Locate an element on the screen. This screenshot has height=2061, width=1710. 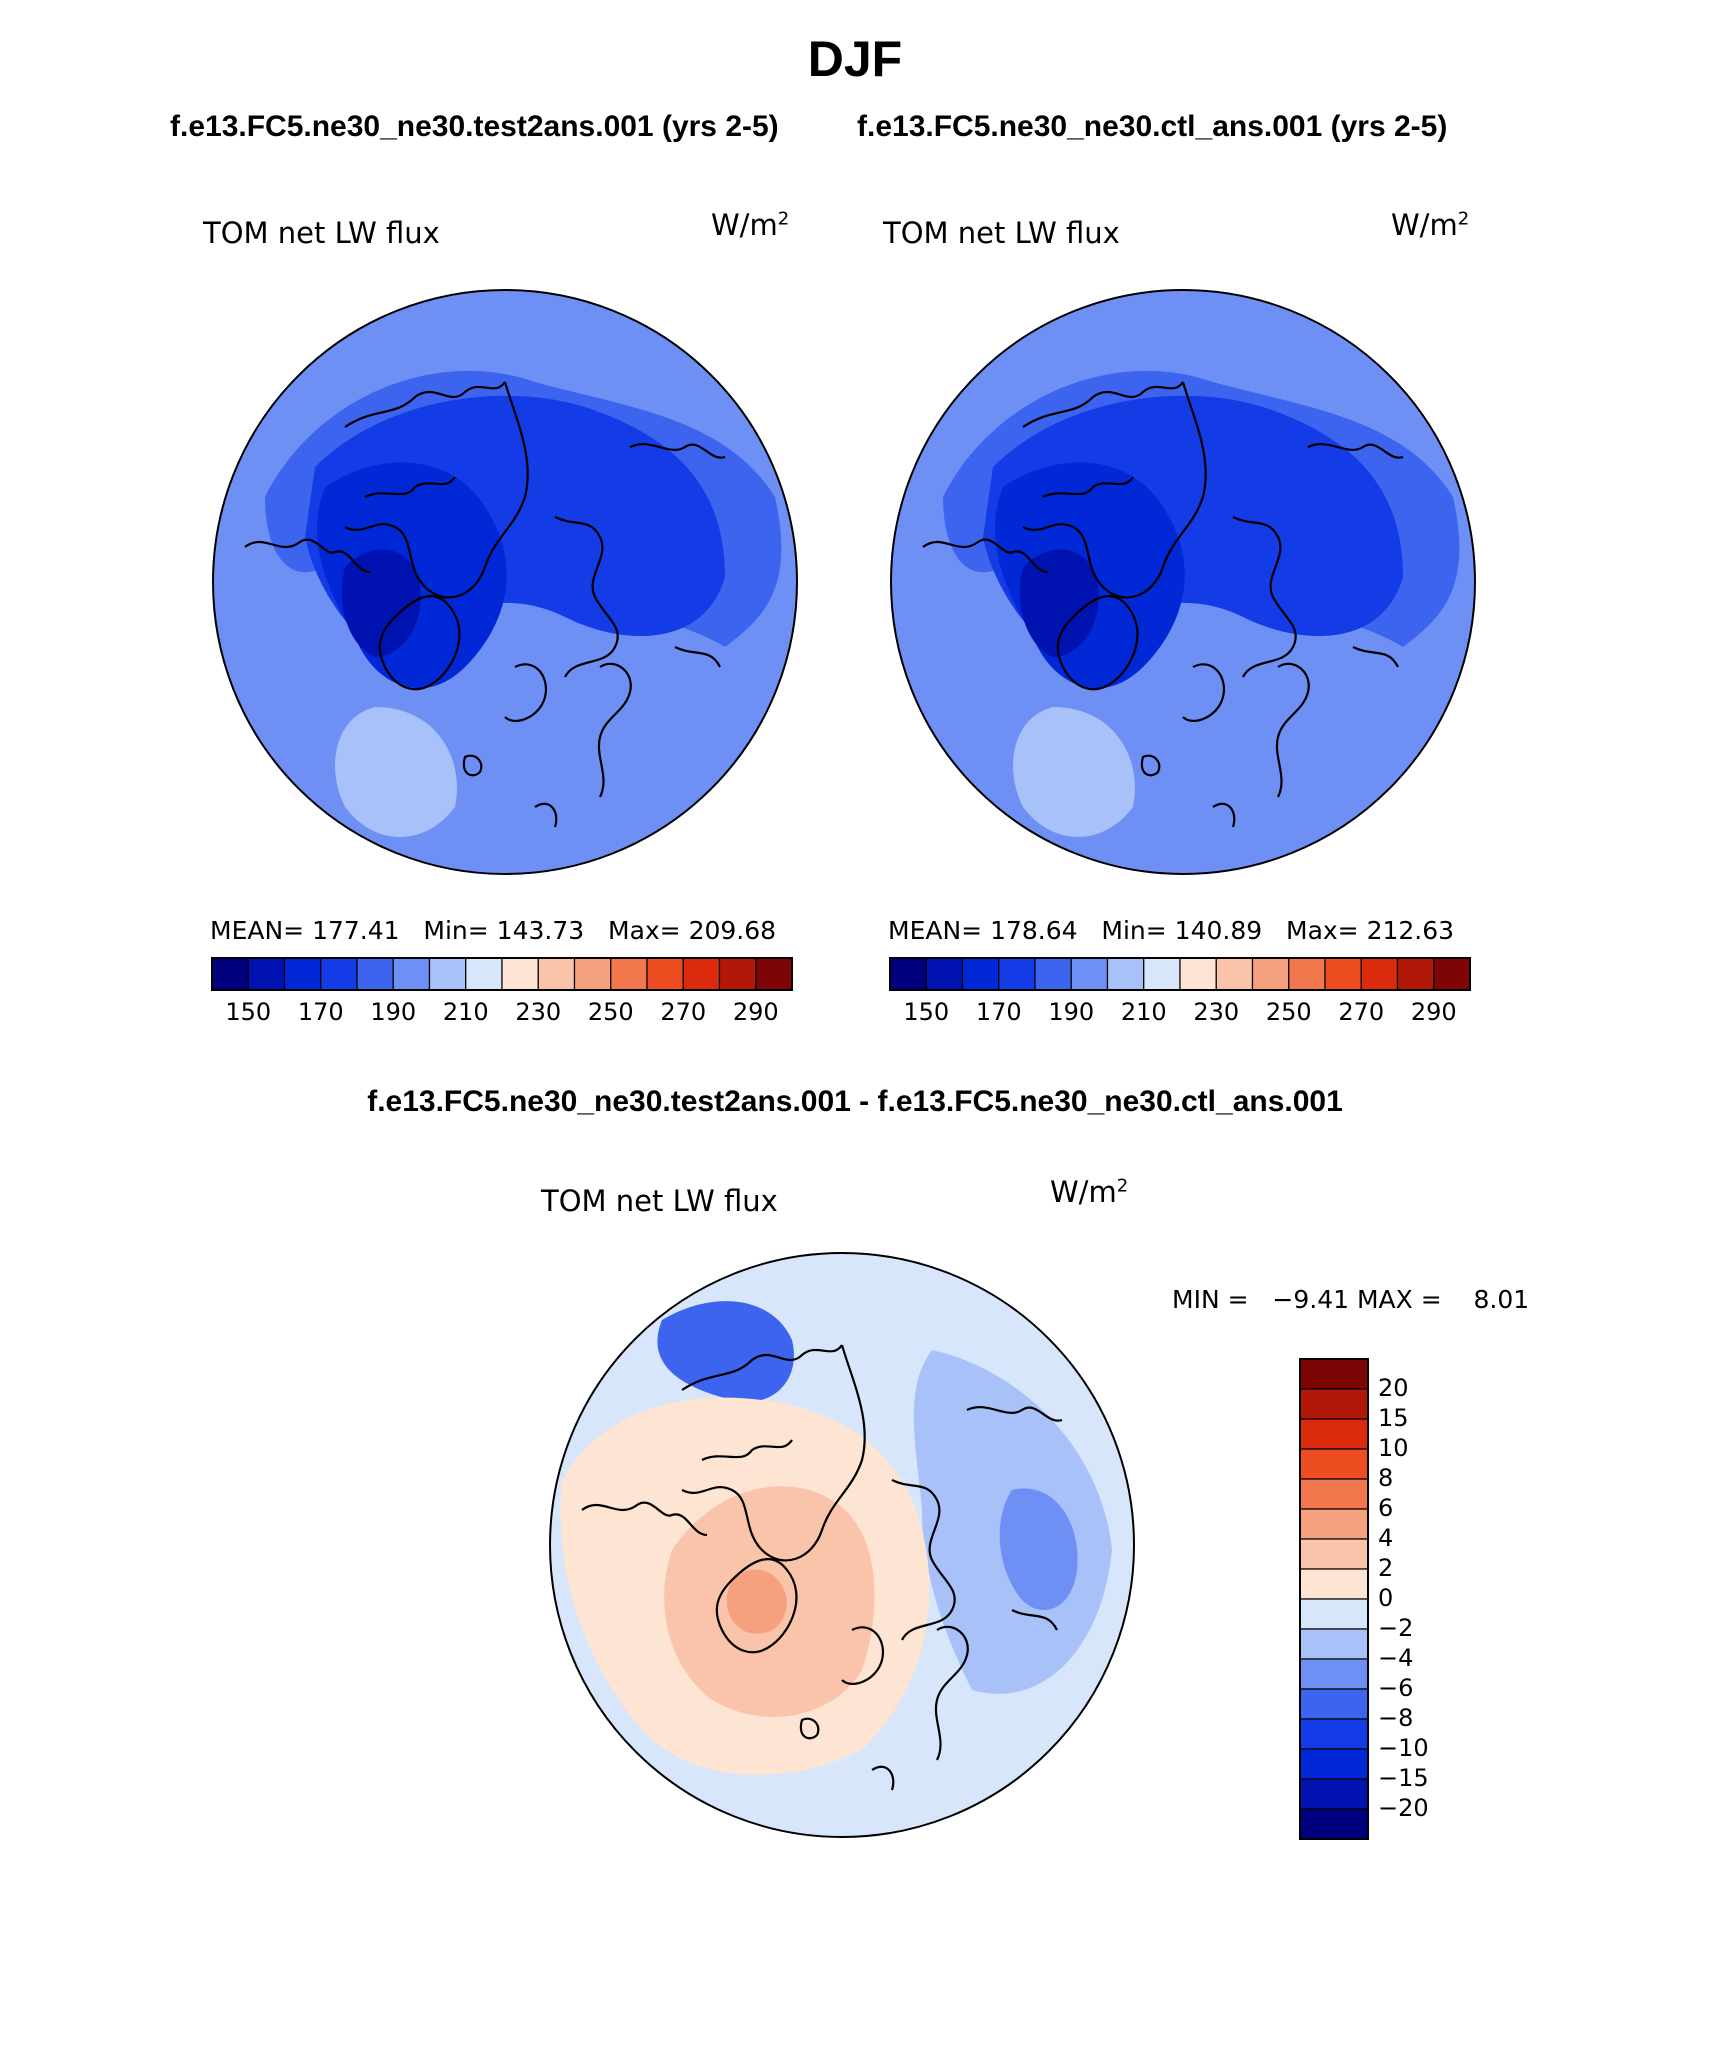
colorbar-tick-label: 150 is located at coordinates (248, 1012).